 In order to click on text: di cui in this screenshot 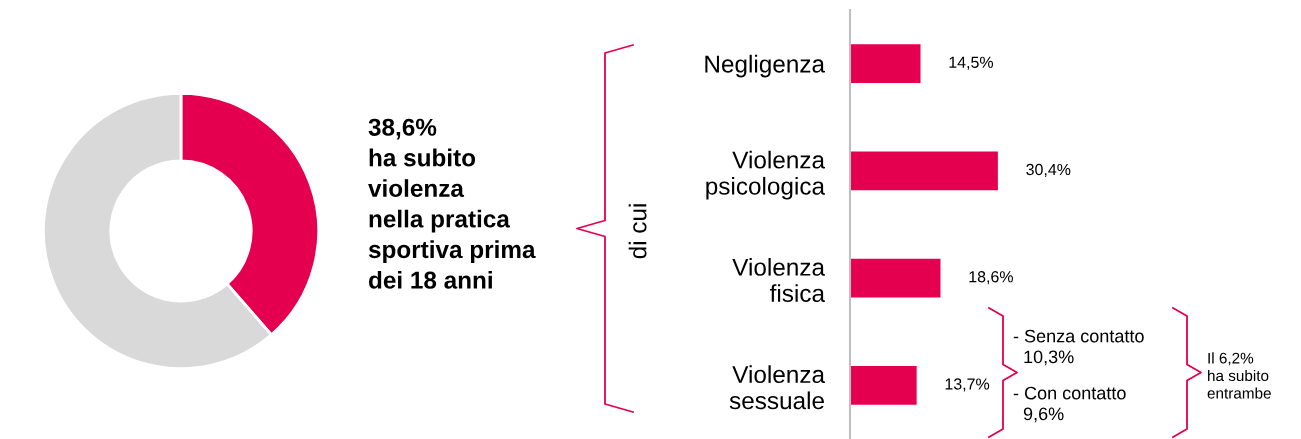, I will do `click(637, 231)`.